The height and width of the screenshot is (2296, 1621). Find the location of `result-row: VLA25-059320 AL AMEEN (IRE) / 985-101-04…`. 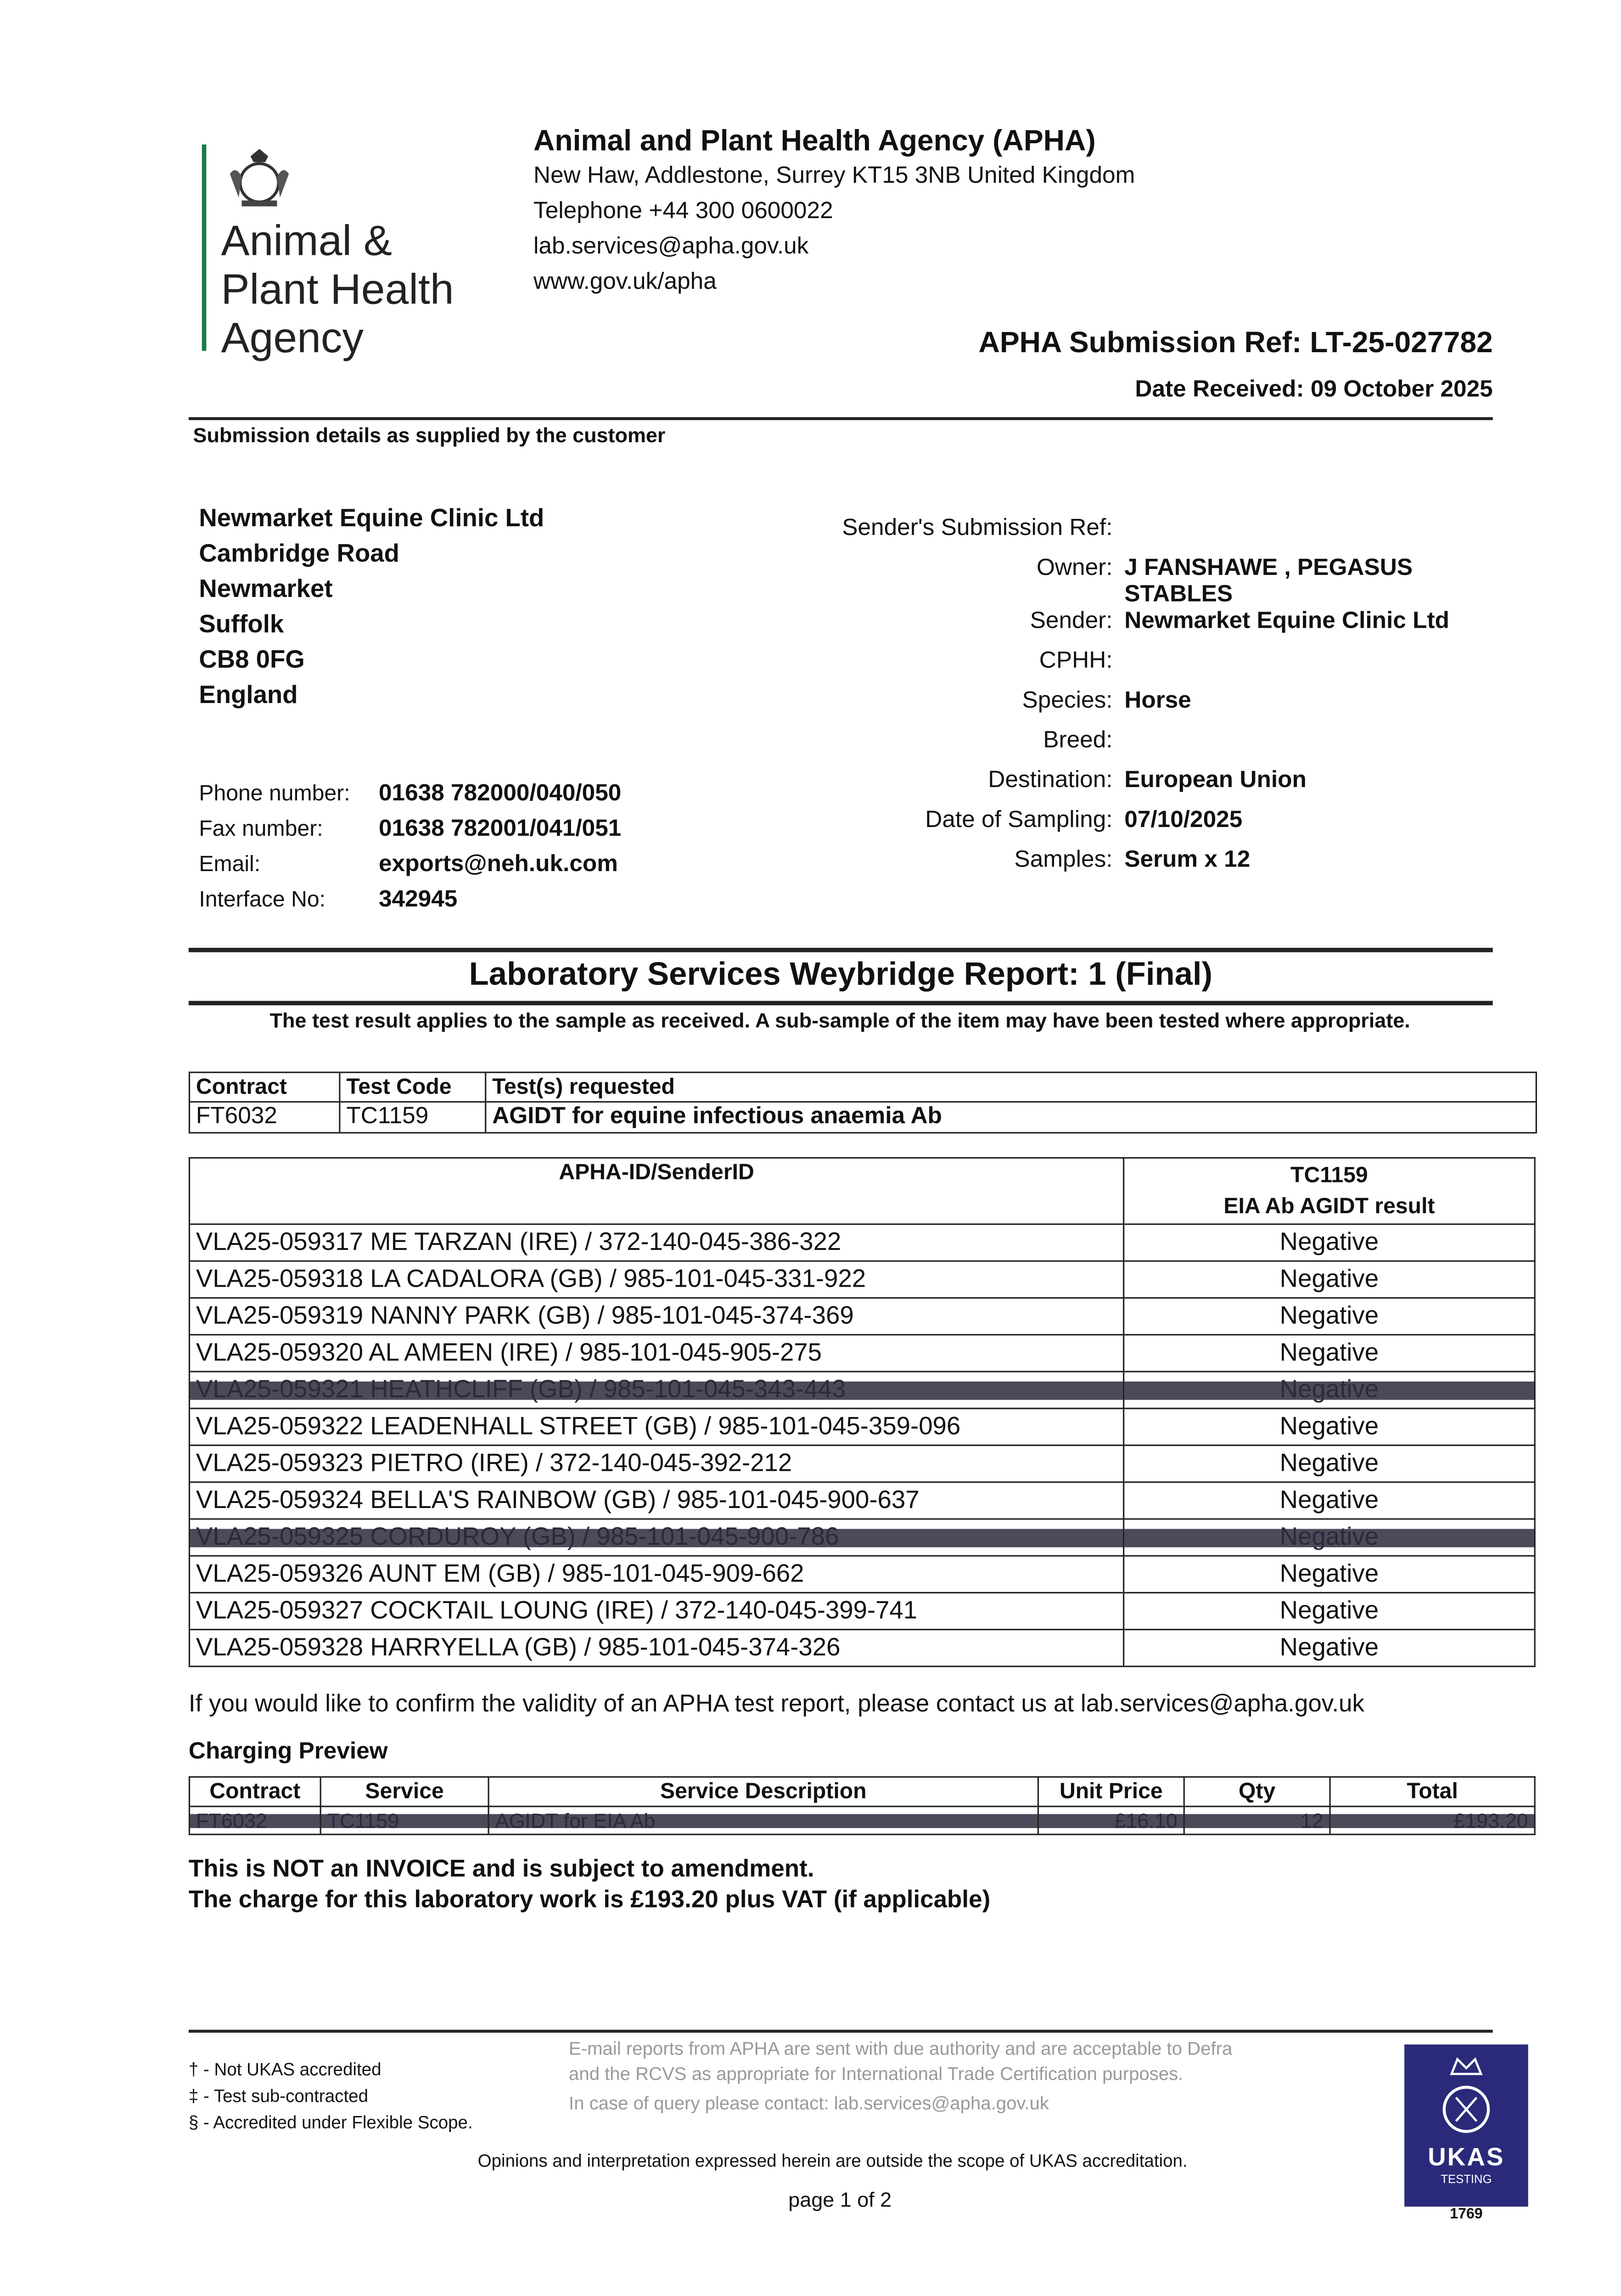

result-row: VLA25-059320 AL AMEEN (IRE) / 985-101-04… is located at coordinates (862, 1353).